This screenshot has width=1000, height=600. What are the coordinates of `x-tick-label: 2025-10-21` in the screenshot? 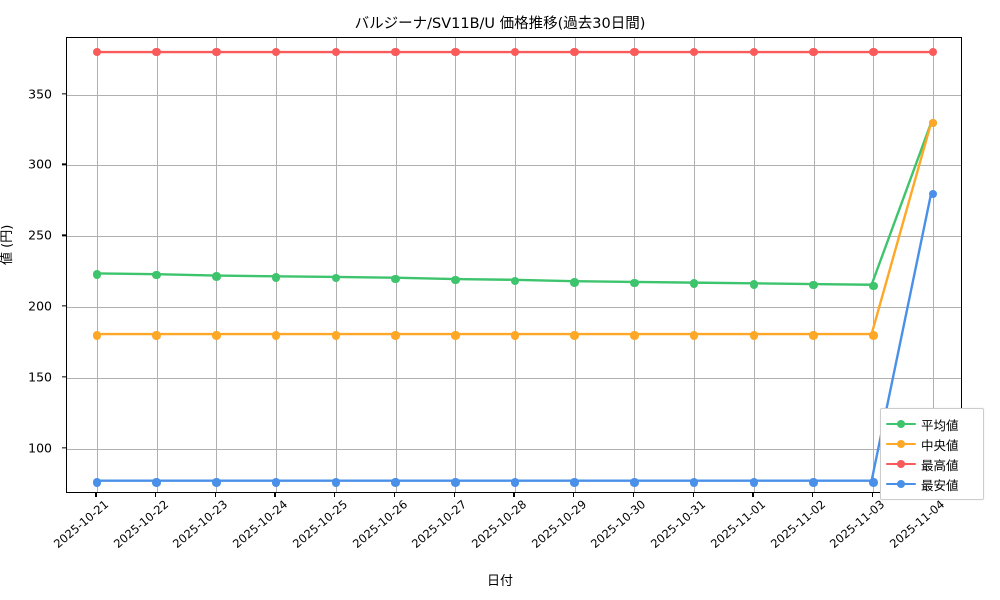 It's located at (81, 524).